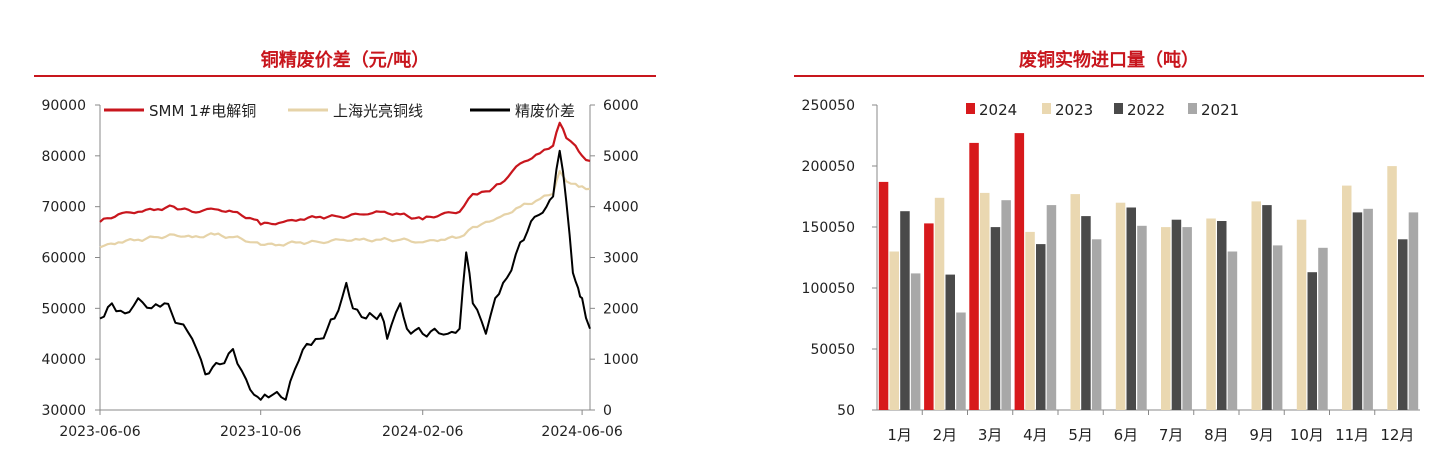 The height and width of the screenshot is (464, 1435). I want to click on y-left-tick-label: 90000, so click(63, 106).